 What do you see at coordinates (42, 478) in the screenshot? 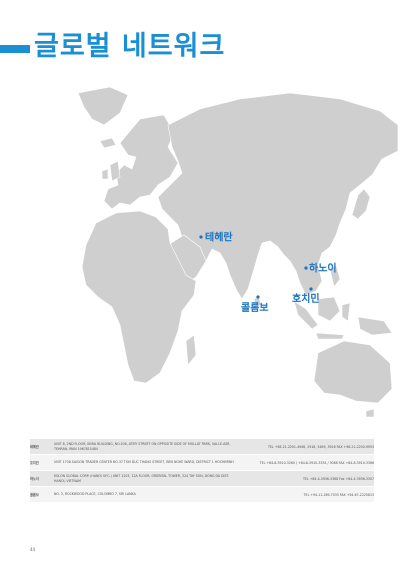
I see `office-name: 하노이` at bounding box center [42, 478].